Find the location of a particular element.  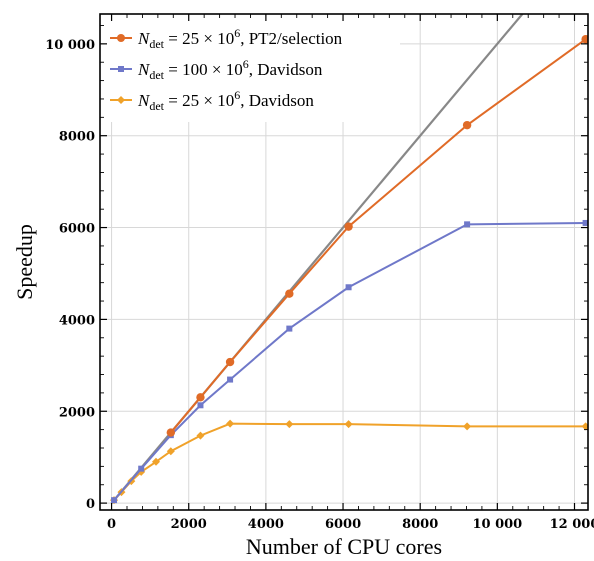

x-tick-label: 12 000 is located at coordinates (572, 524).